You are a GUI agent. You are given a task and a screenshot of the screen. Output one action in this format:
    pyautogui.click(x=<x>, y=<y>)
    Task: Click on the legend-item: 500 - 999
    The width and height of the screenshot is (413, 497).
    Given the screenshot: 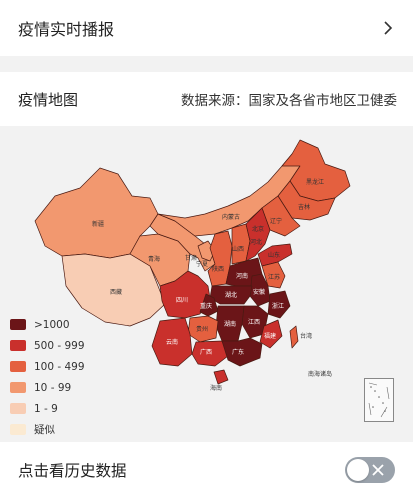 What is the action you would take?
    pyautogui.click(x=47, y=345)
    